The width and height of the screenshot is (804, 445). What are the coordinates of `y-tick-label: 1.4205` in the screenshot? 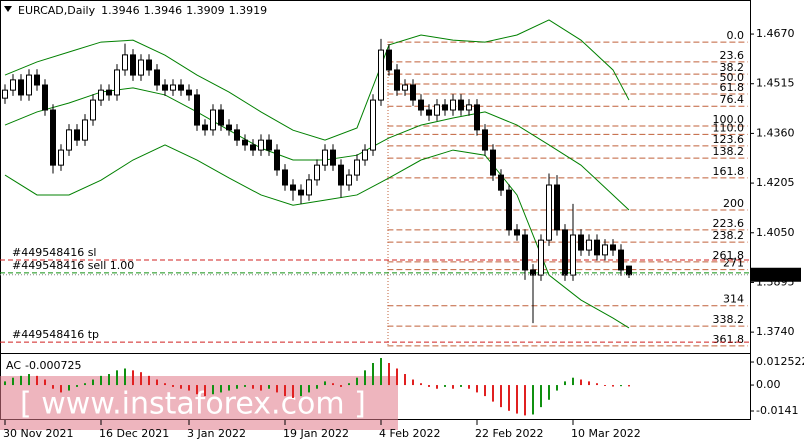 It's located at (775, 182).